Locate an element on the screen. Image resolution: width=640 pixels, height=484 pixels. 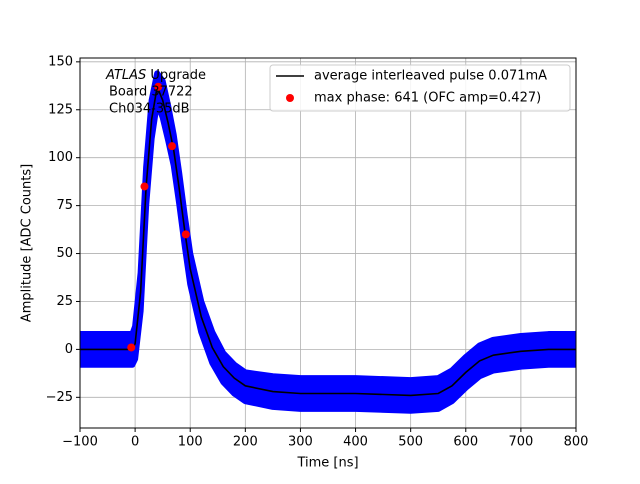
annotation: ATLAS Upgrade is located at coordinates (155, 75).